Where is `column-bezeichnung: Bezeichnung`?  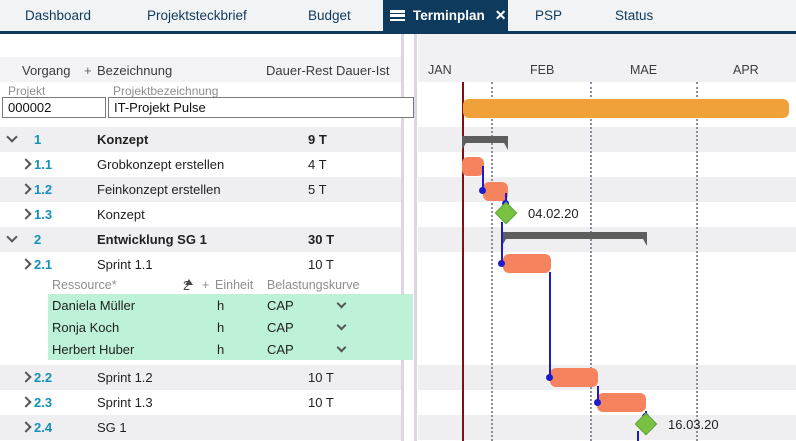 column-bezeichnung: Bezeichnung is located at coordinates (135, 70).